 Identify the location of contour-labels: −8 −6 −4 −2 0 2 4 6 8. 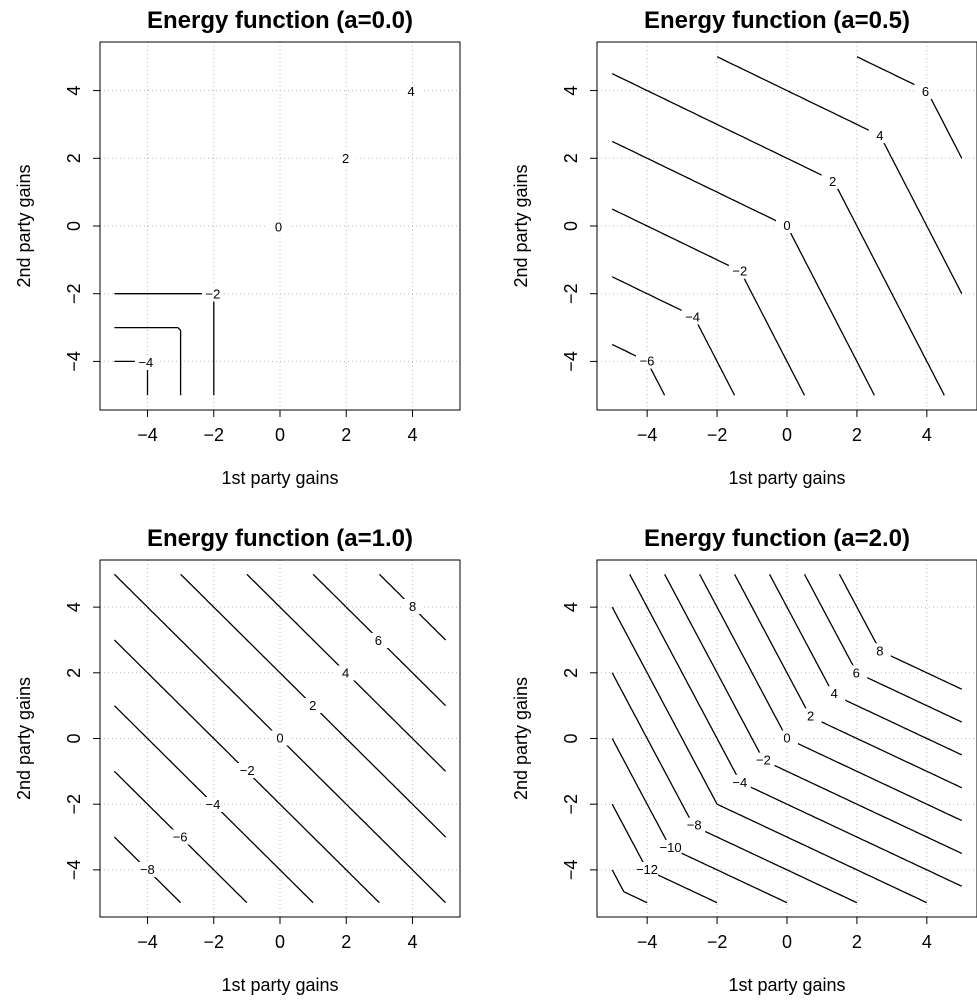
(280, 738).